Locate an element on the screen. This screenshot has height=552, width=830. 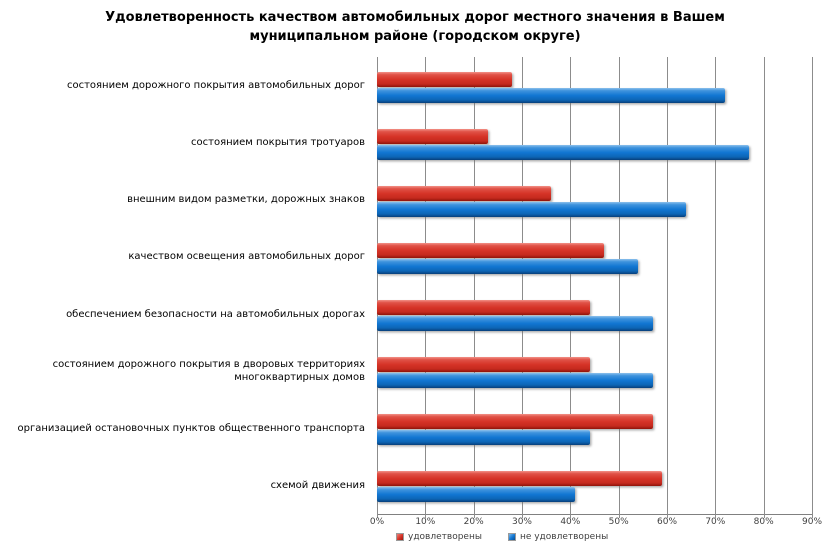
legend: удовлетворены не удовлетворены is located at coordinates (502, 537).